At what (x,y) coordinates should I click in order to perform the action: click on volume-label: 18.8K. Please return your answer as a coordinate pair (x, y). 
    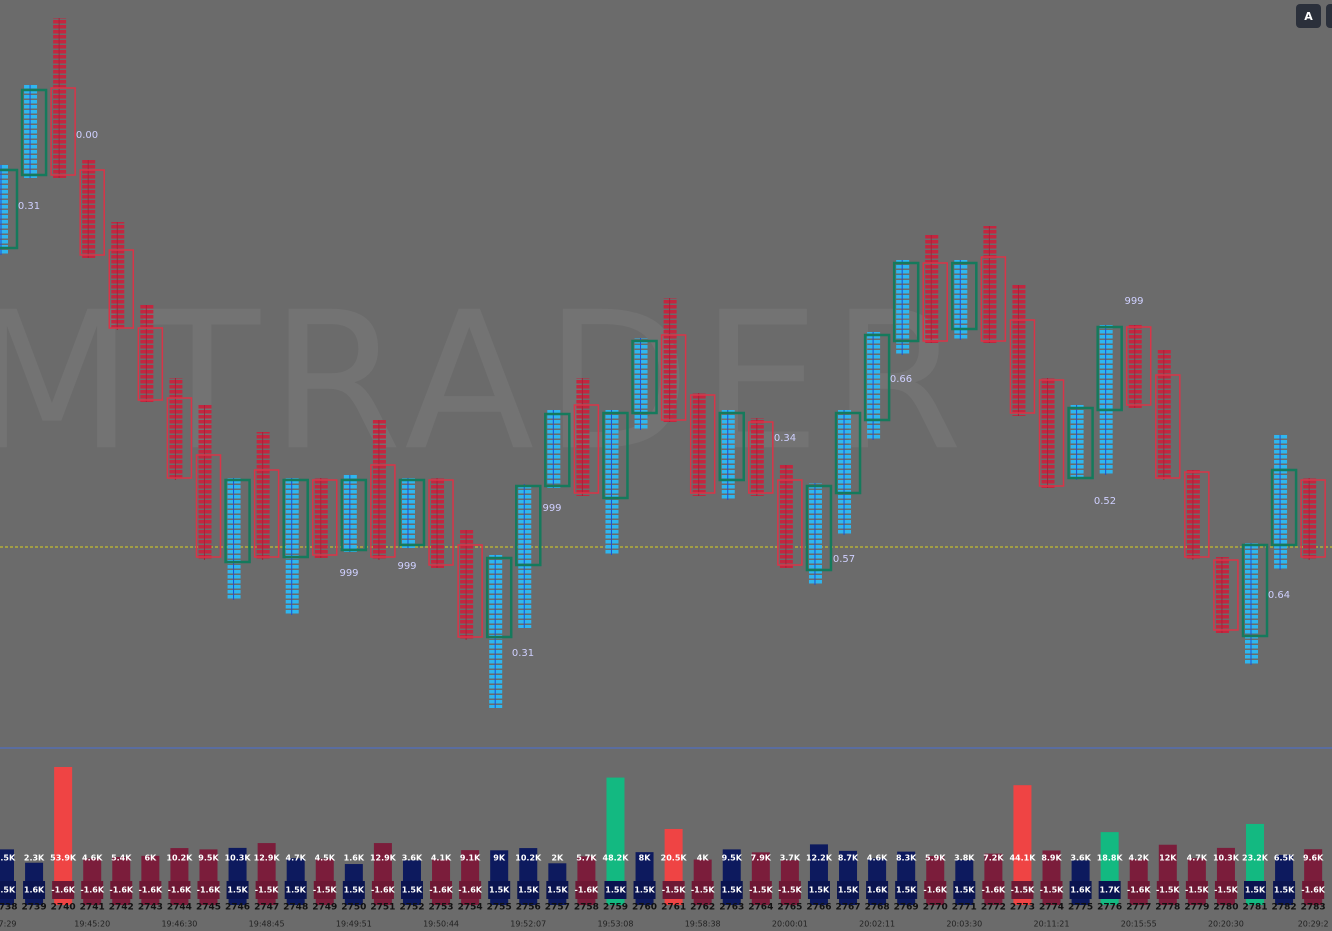
    Looking at the image, I should click on (1110, 858).